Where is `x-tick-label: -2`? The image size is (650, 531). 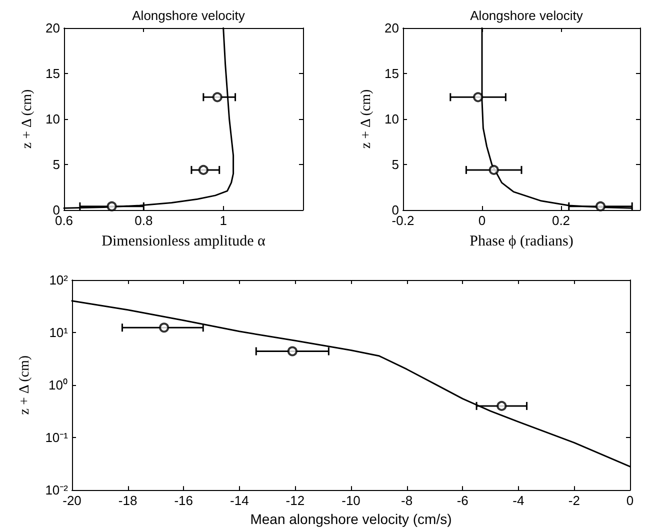 x-tick-label: -2 is located at coordinates (574, 500).